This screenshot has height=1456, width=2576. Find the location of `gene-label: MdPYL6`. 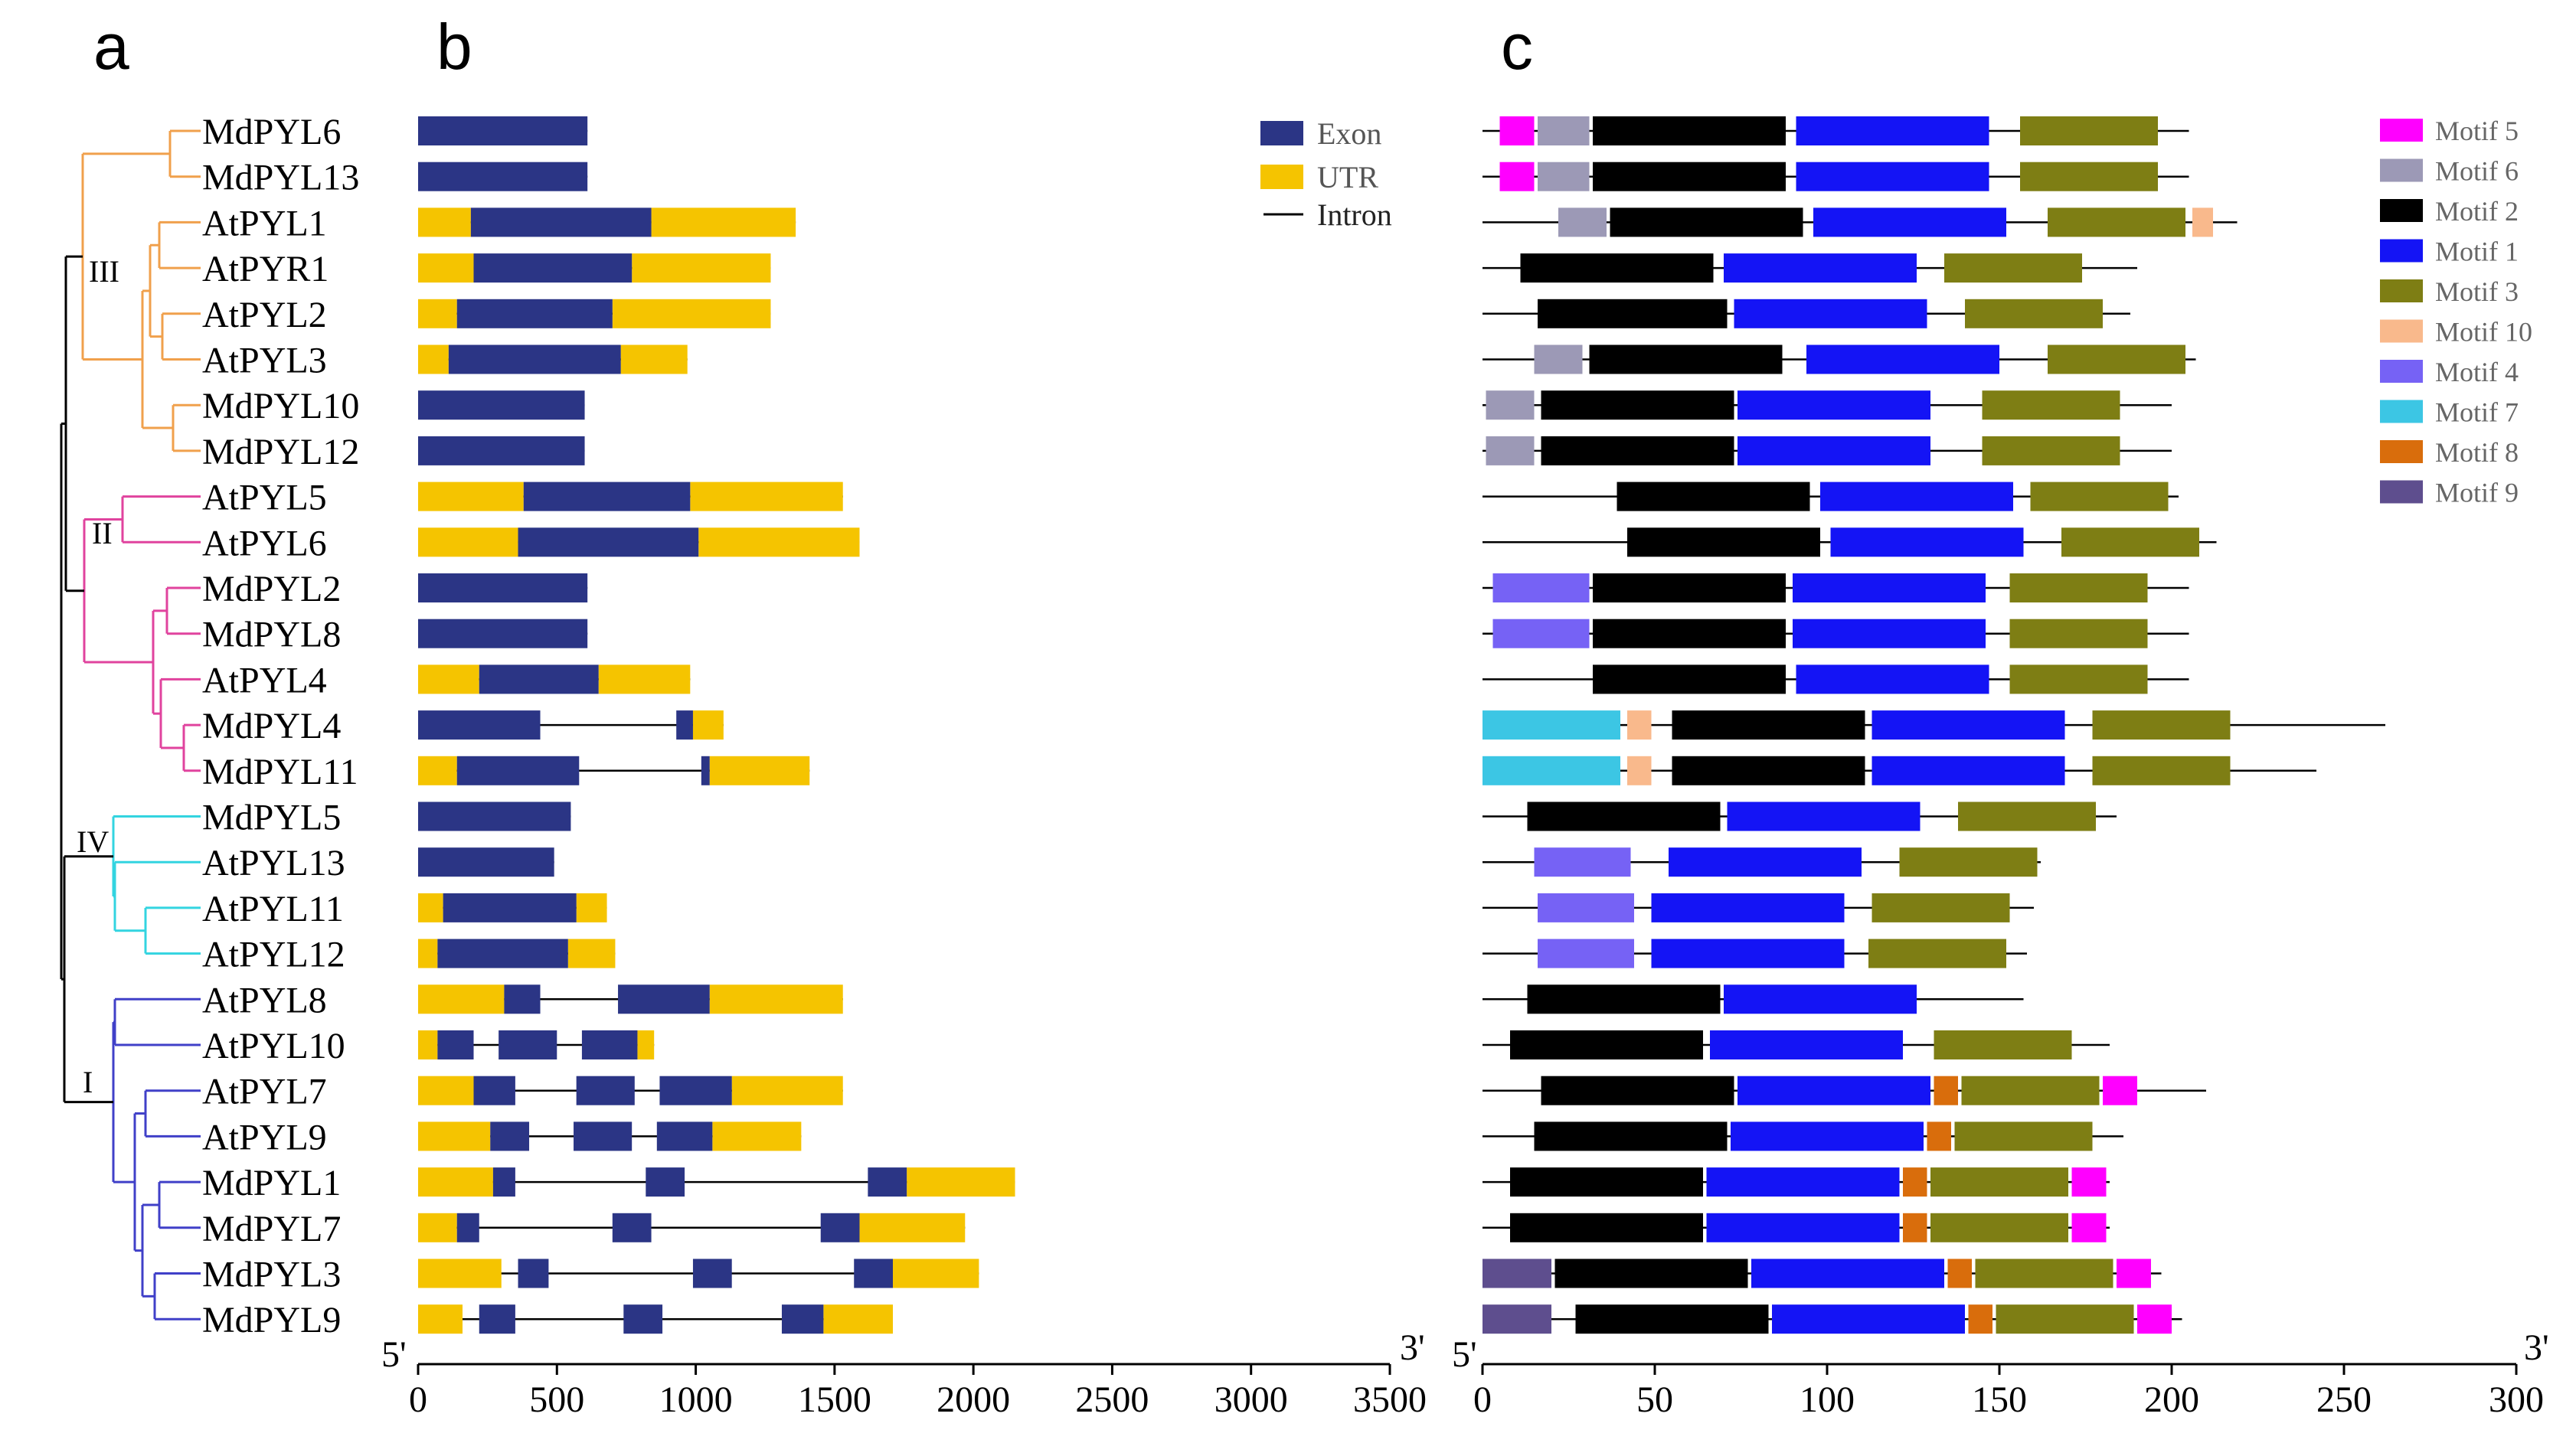

gene-label: MdPYL6 is located at coordinates (271, 132).